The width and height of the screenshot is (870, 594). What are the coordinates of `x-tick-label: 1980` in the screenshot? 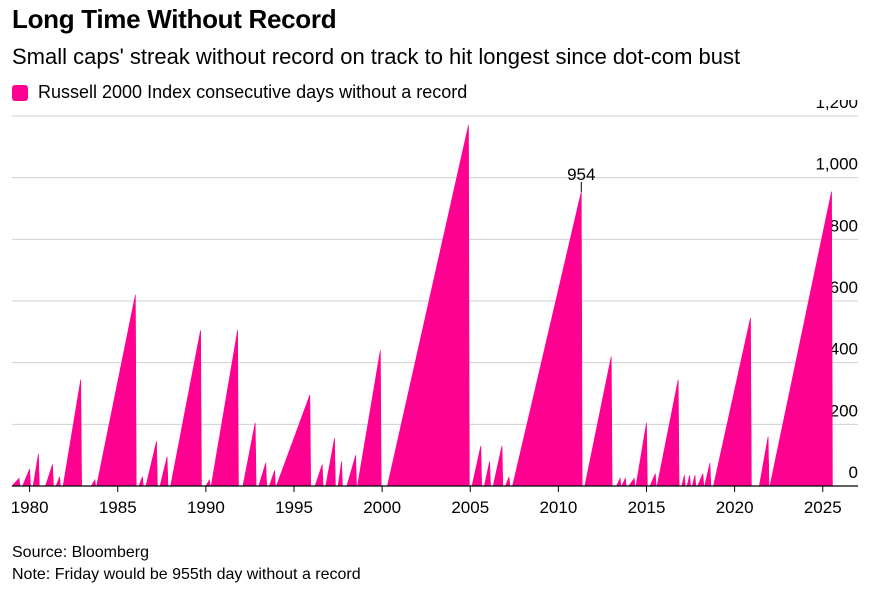 It's located at (30, 507).